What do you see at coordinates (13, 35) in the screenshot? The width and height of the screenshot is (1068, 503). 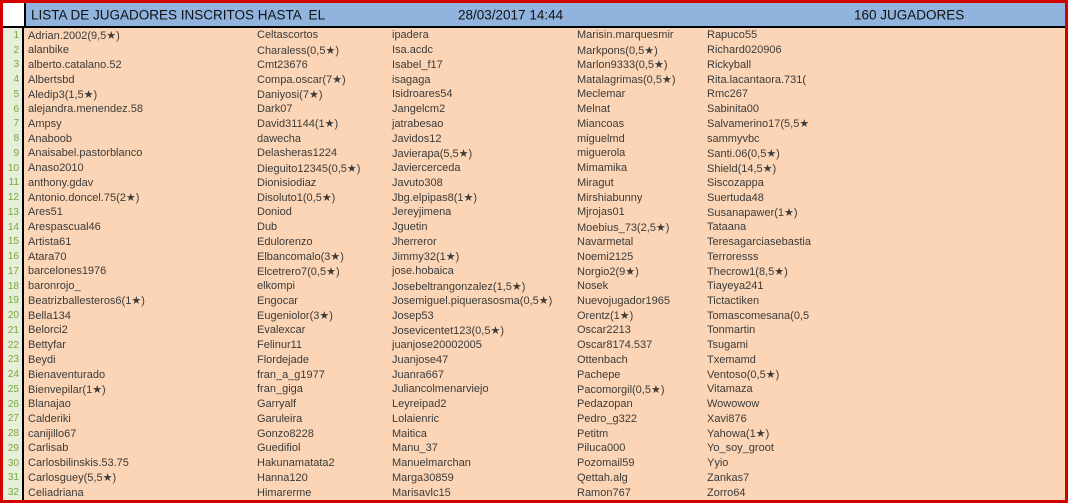 I see `row-number: 1` at bounding box center [13, 35].